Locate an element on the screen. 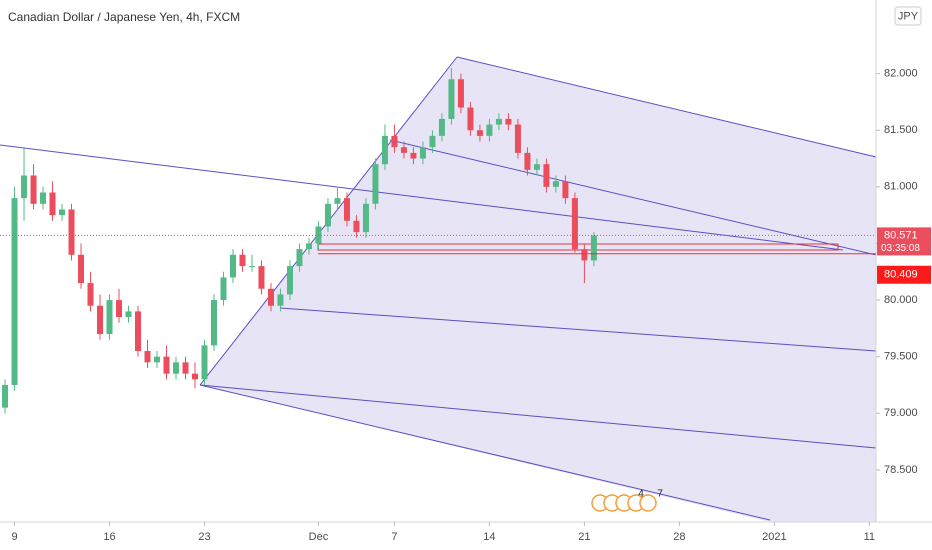  level-box is located at coordinates (904, 274).